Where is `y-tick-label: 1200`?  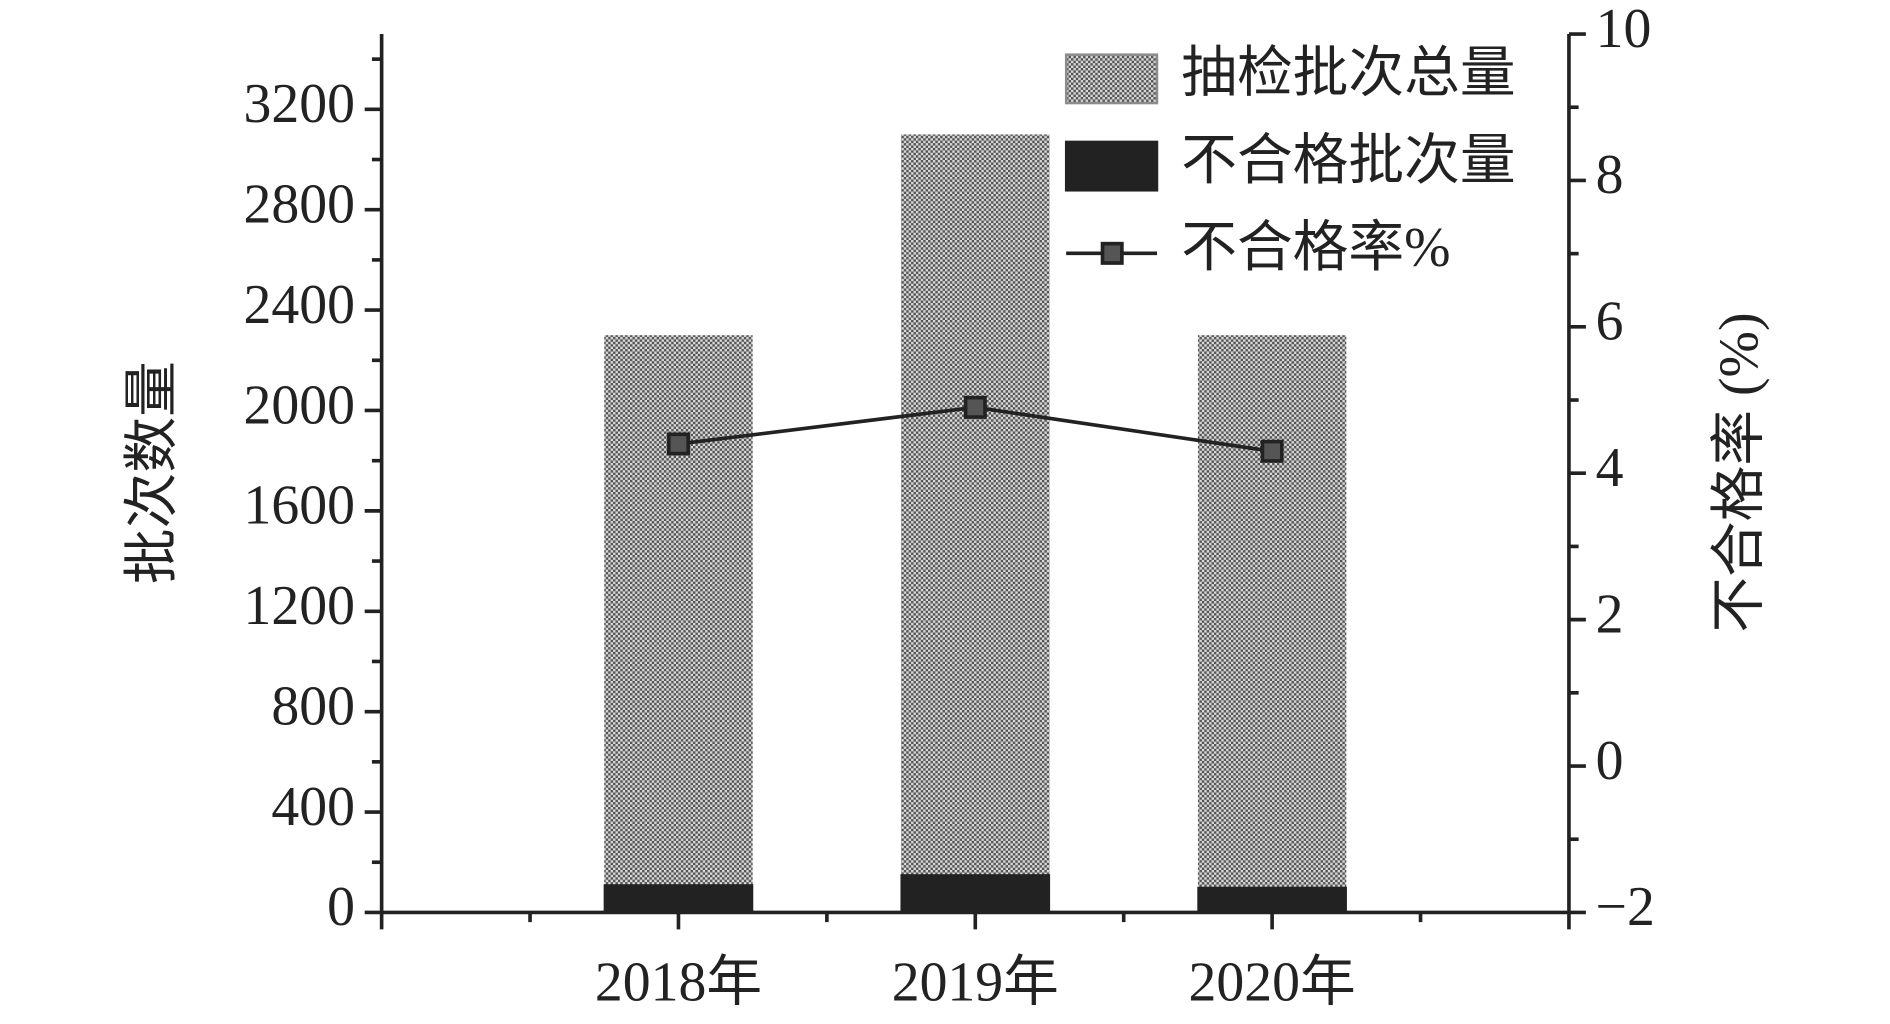 y-tick-label: 1200 is located at coordinates (299, 606).